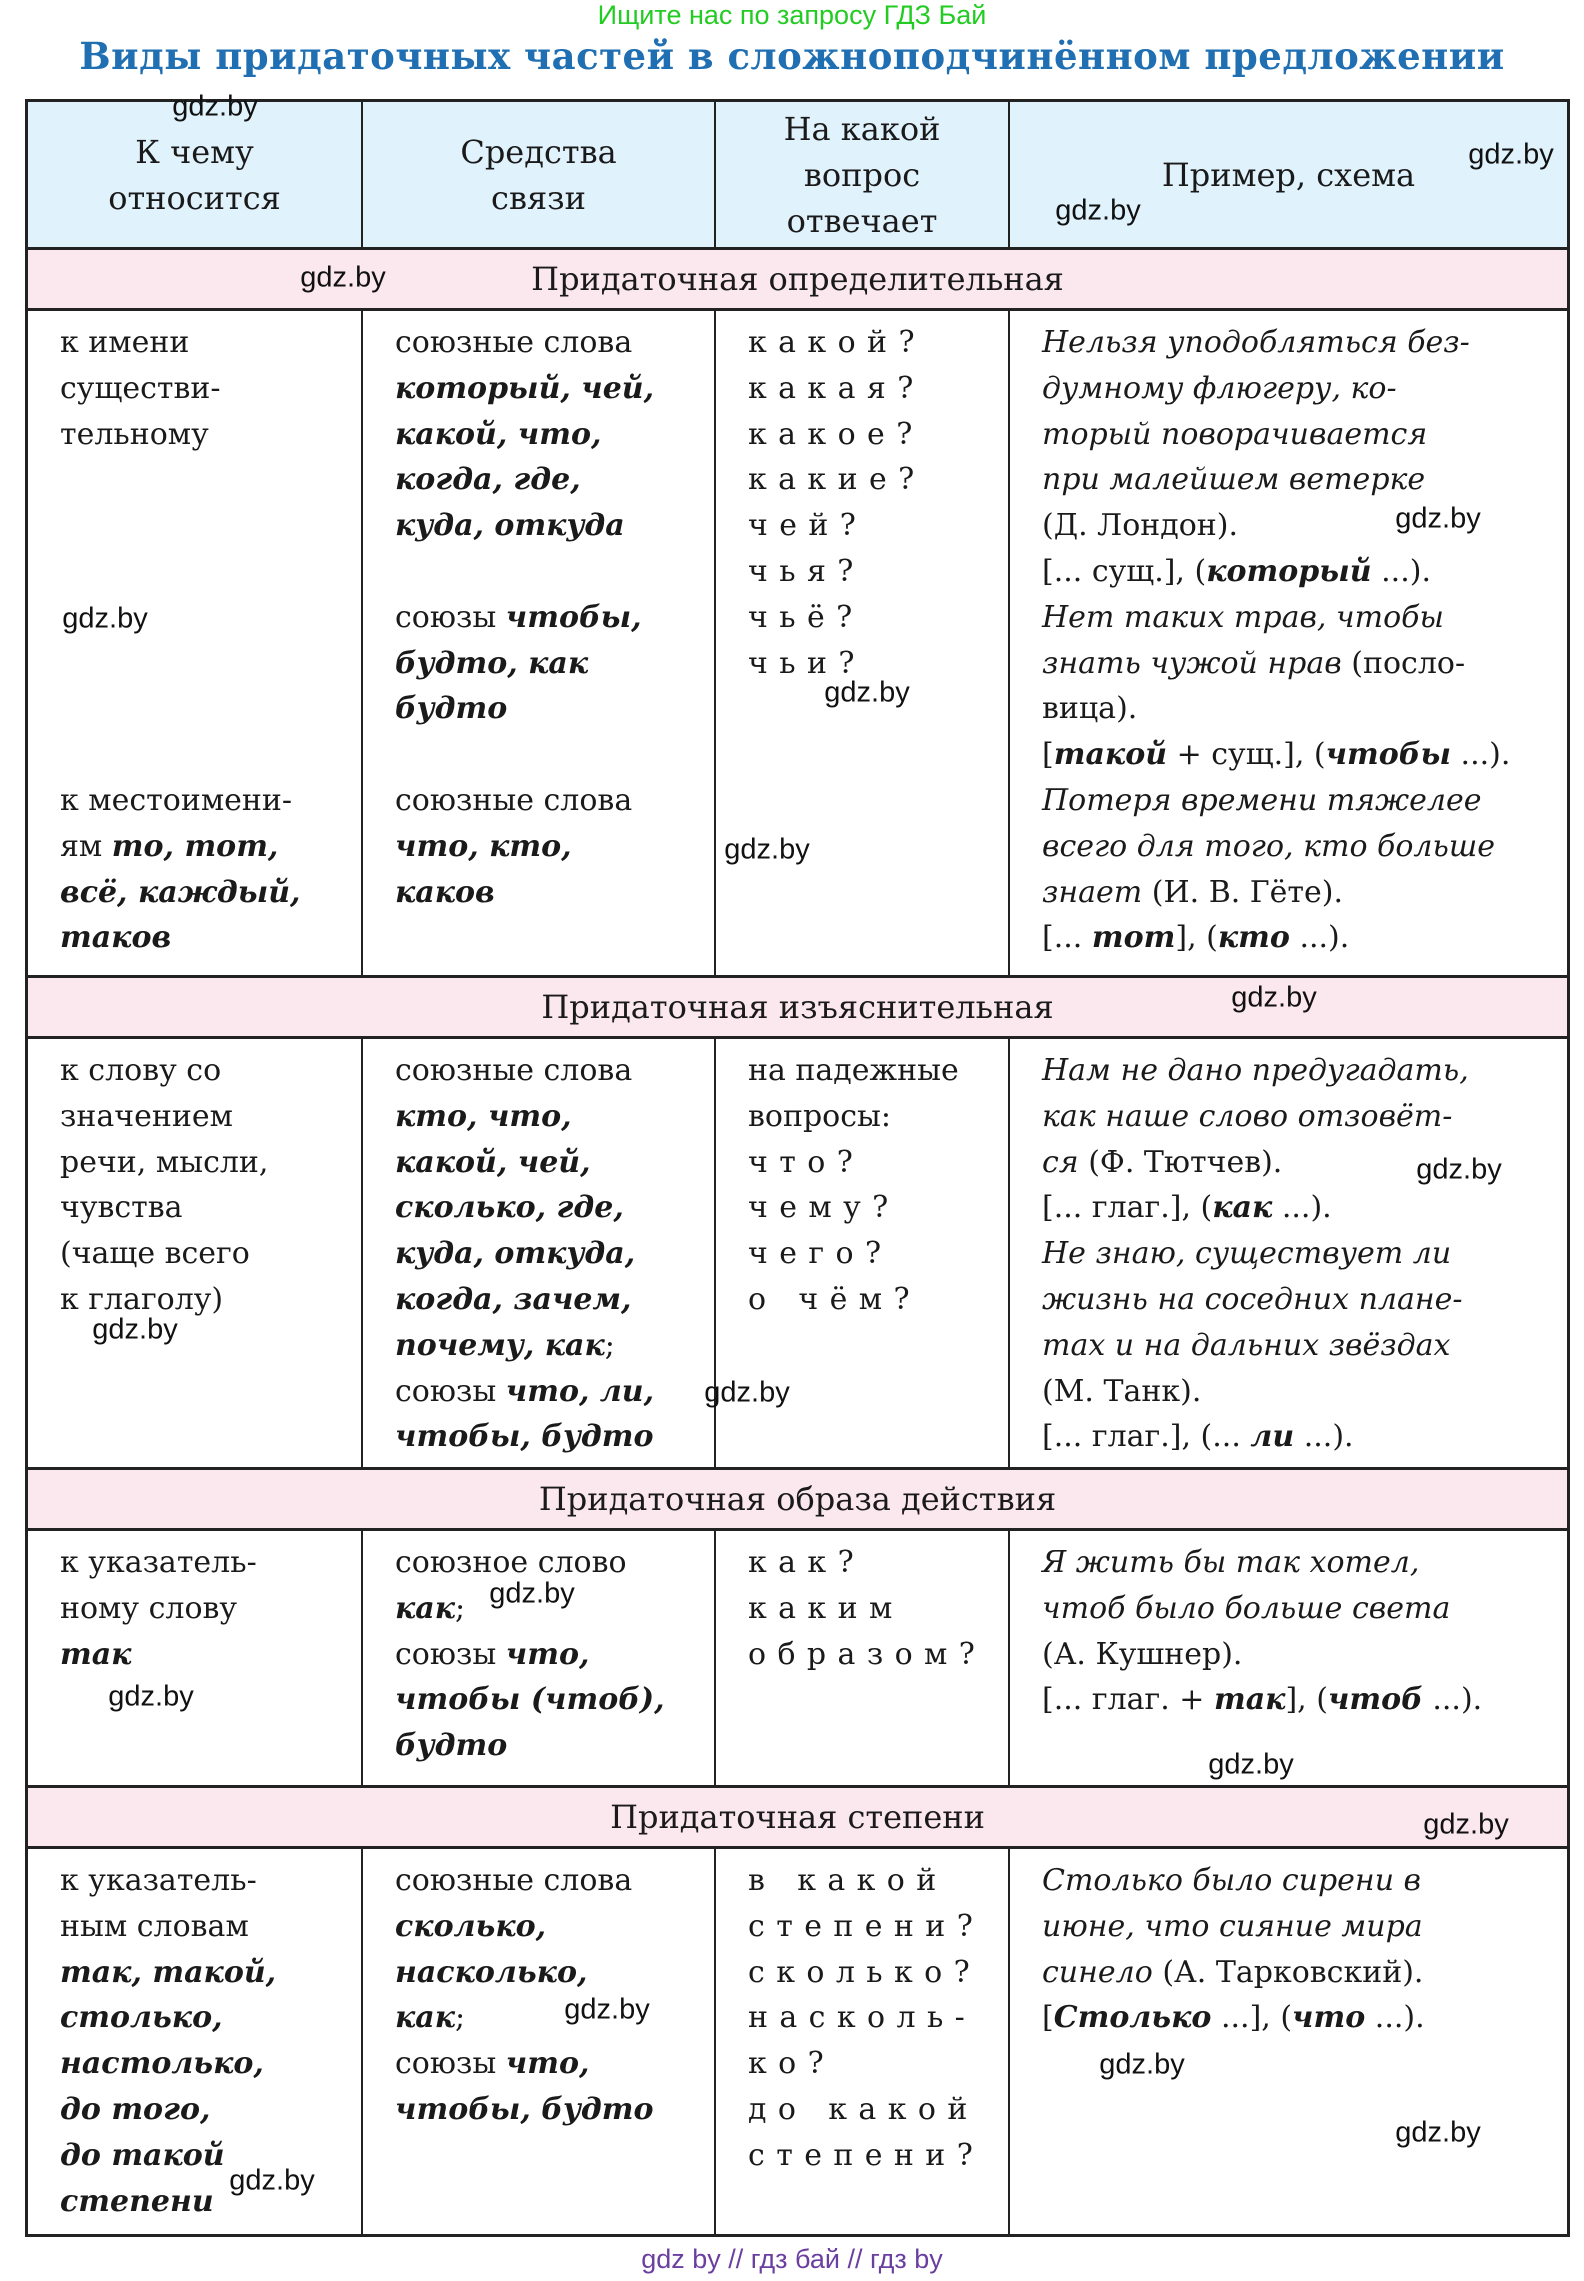 The image size is (1584, 2281). Describe the element at coordinates (1304, 1163) in the screenshot. I see `cell-line: ся (Ф. Тютчев).` at that location.